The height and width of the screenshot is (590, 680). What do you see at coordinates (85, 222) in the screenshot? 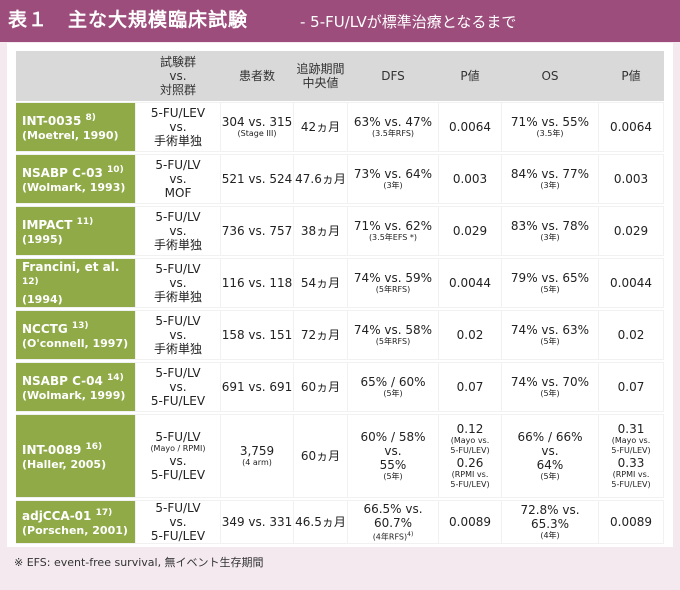
I see `trial-ref: 11)` at bounding box center [85, 222].